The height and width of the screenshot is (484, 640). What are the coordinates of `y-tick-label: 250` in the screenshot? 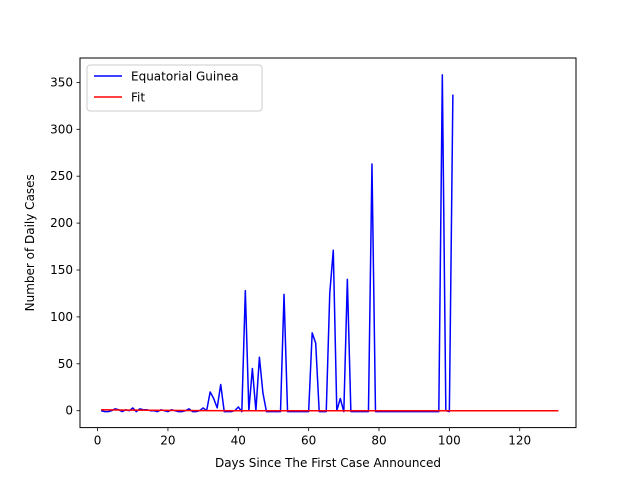 It's located at (61, 176).